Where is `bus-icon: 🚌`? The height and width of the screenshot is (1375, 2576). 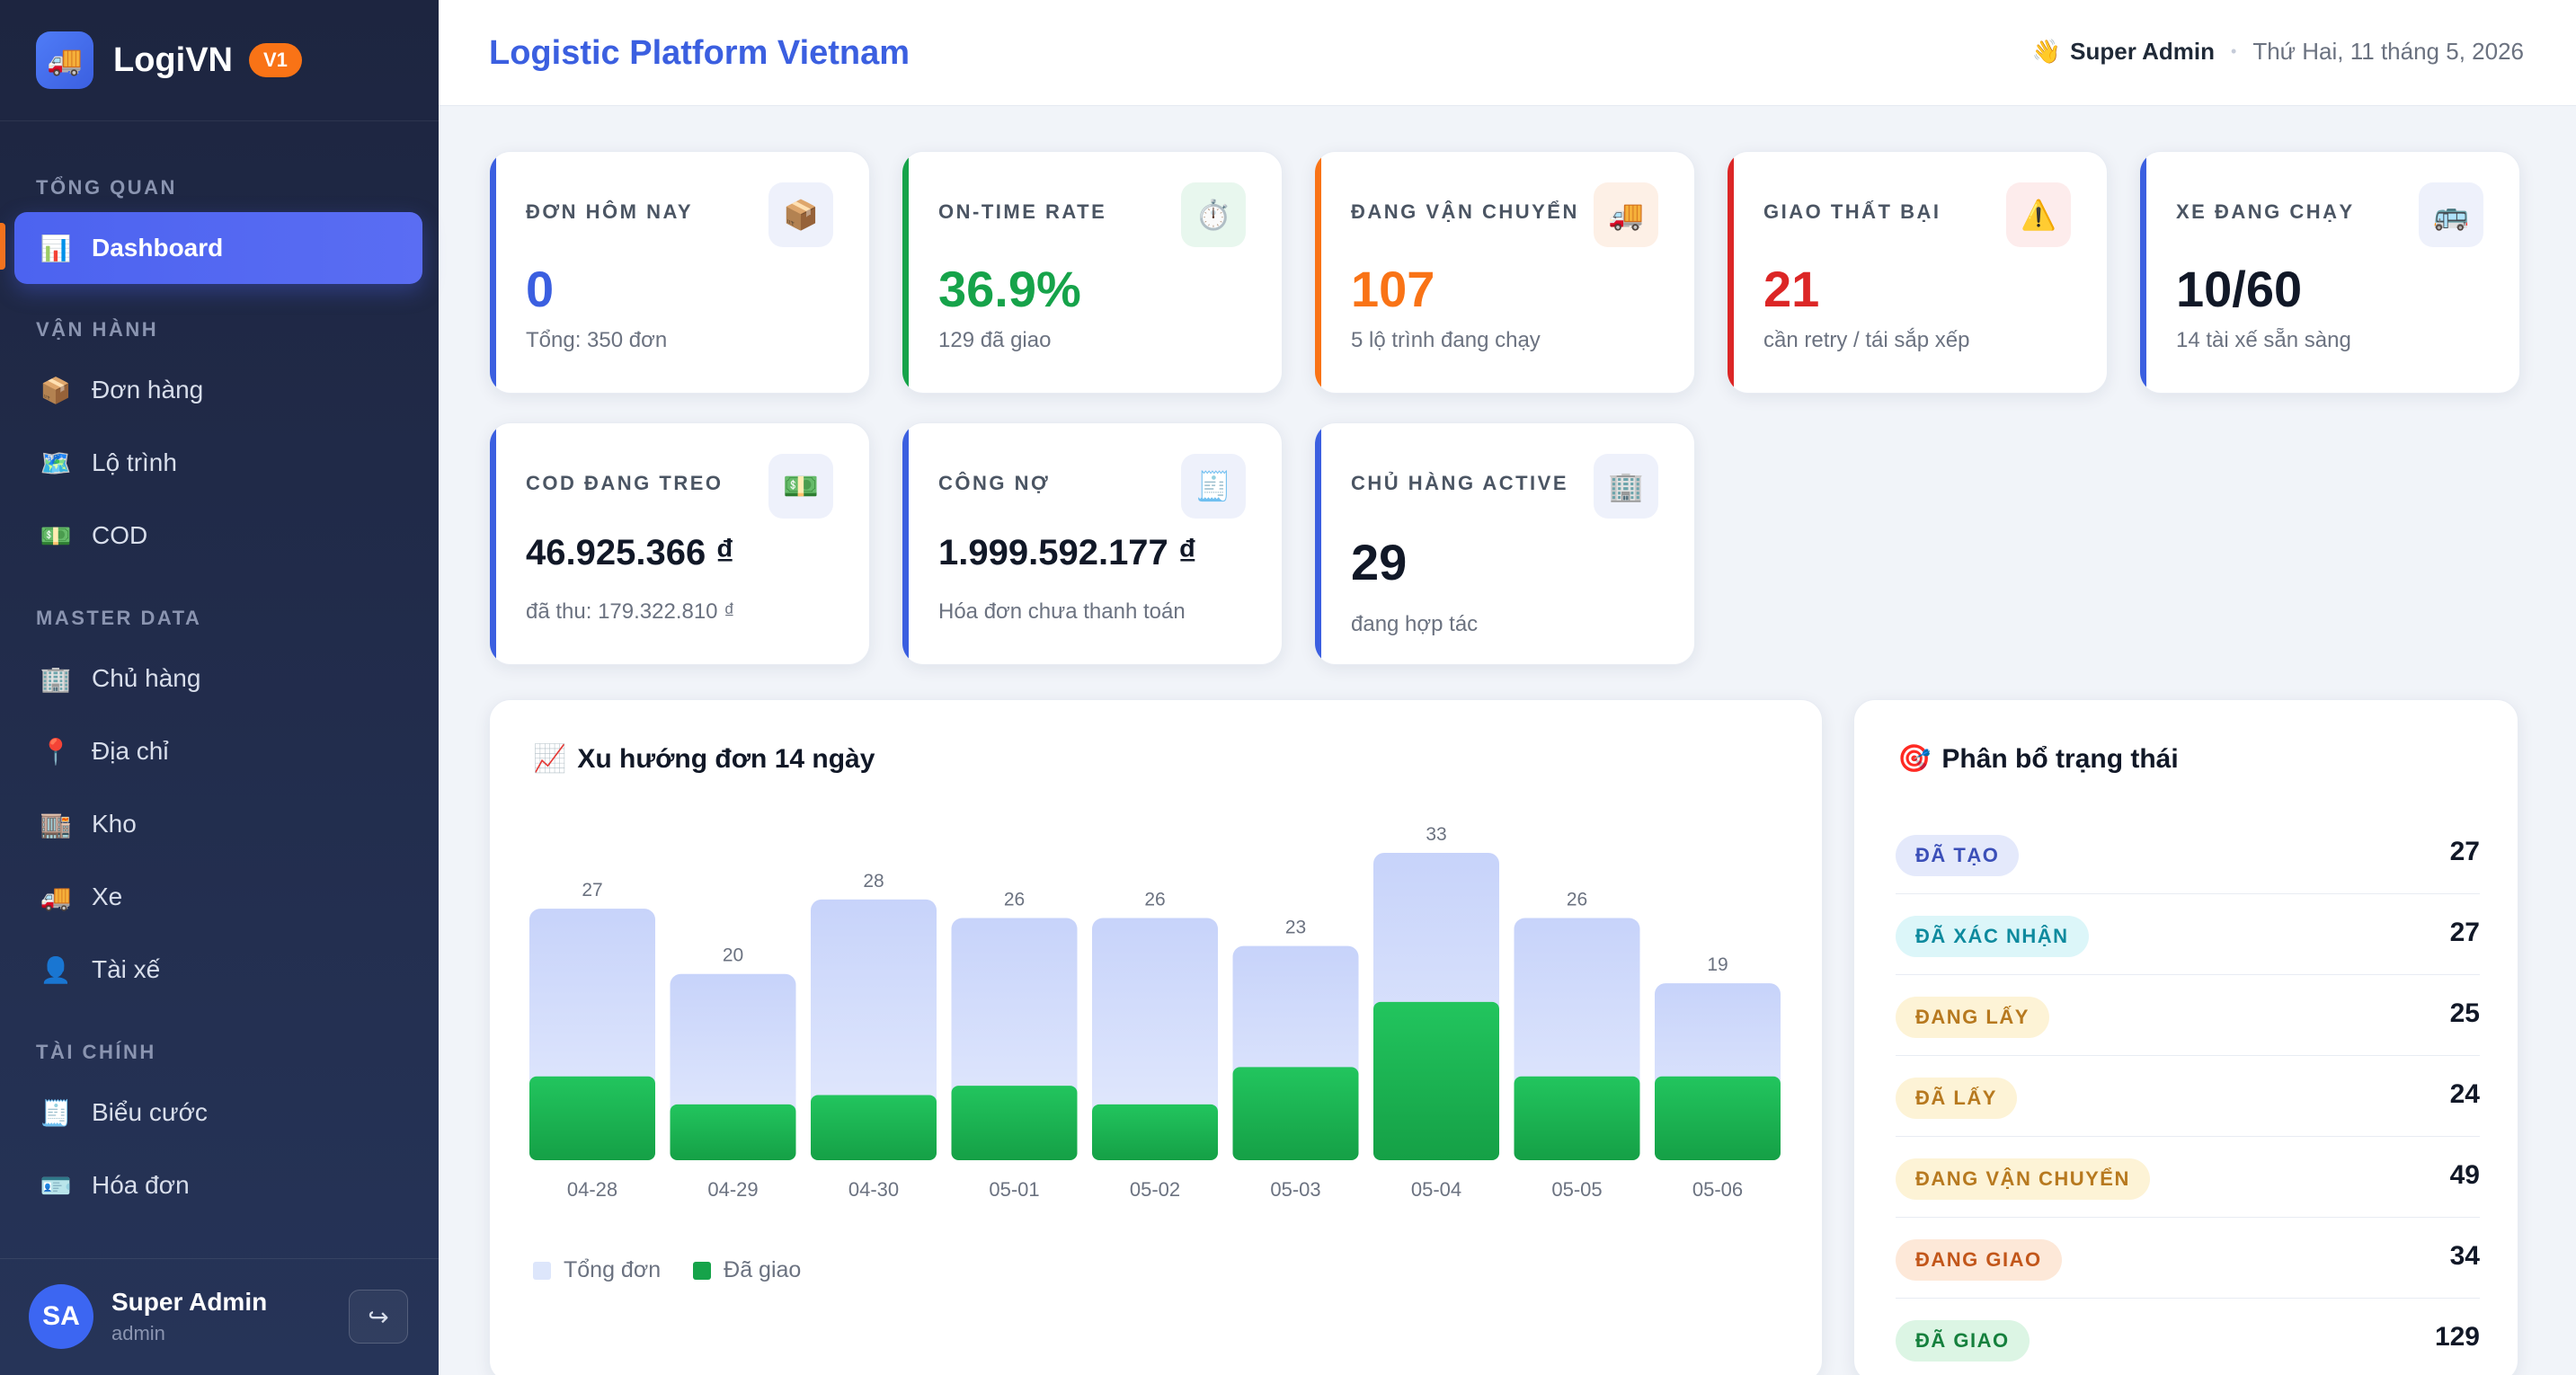 bus-icon: 🚌 is located at coordinates (2451, 214).